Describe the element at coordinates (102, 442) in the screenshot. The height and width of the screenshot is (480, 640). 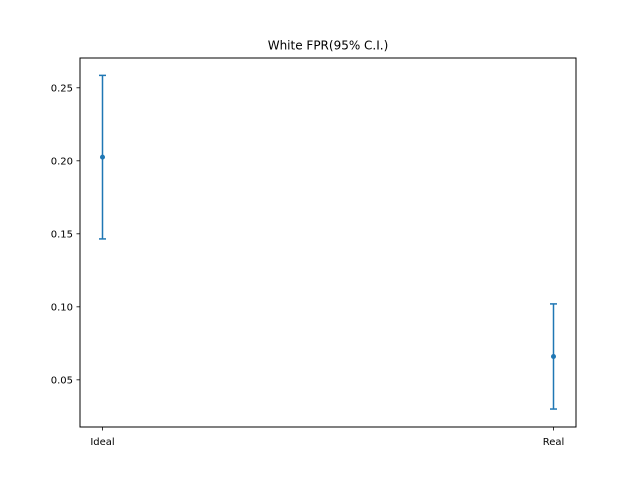
I see `x-tick-label: Ideal` at that location.